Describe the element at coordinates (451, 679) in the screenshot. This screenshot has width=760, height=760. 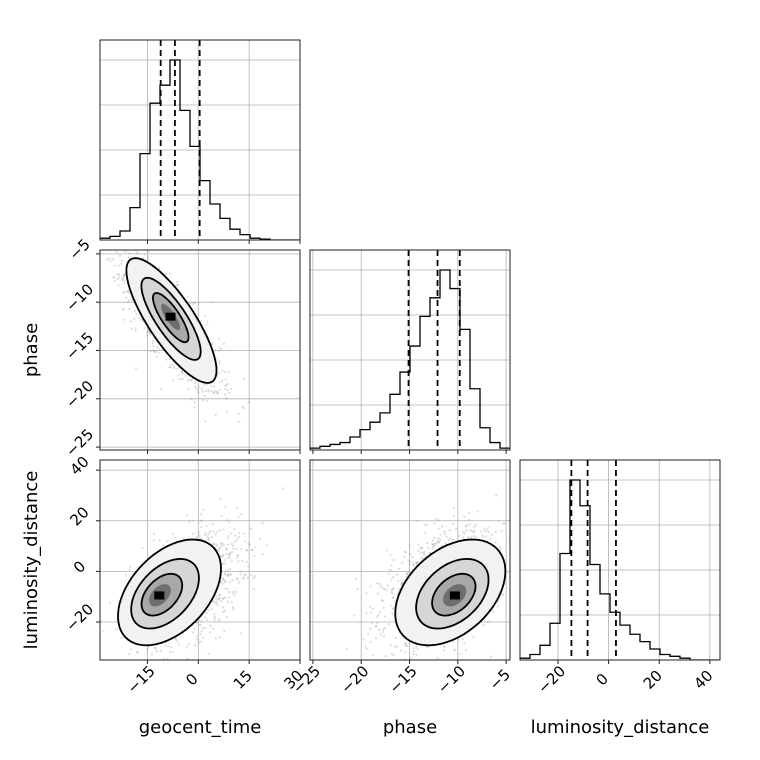
I see `x-tick-label: −10` at that location.